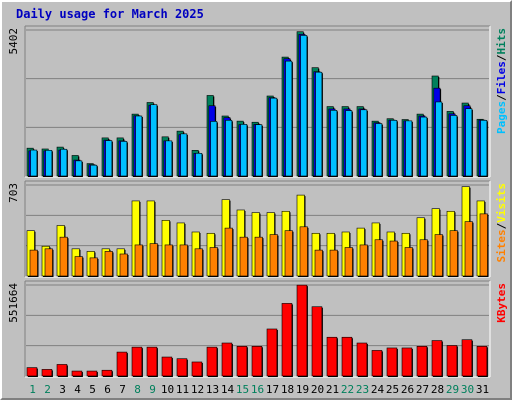  Describe the element at coordinates (228, 389) in the screenshot. I see `x-tick-label: 14` at that location.